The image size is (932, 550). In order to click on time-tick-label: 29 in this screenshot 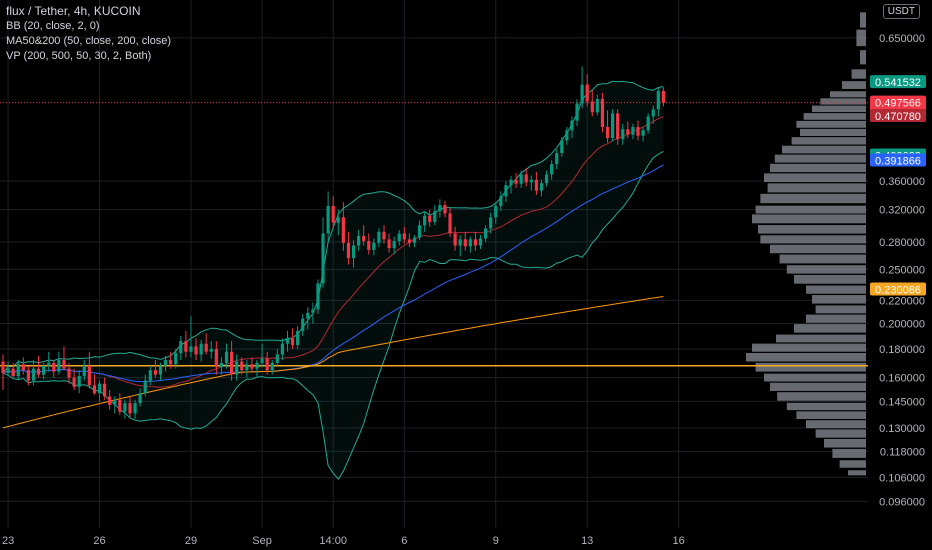, I will do `click(191, 541)`.